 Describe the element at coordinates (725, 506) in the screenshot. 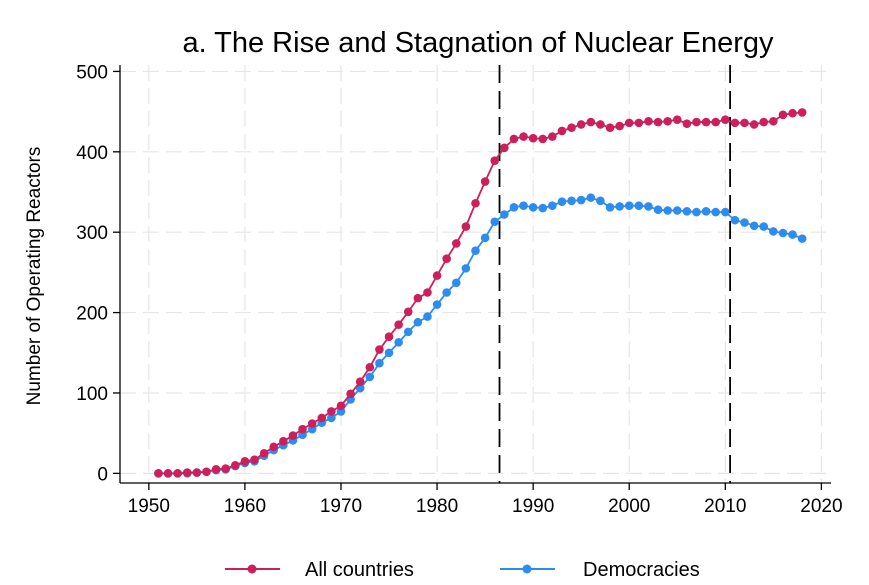

I see `x-tick-label: 2010` at that location.